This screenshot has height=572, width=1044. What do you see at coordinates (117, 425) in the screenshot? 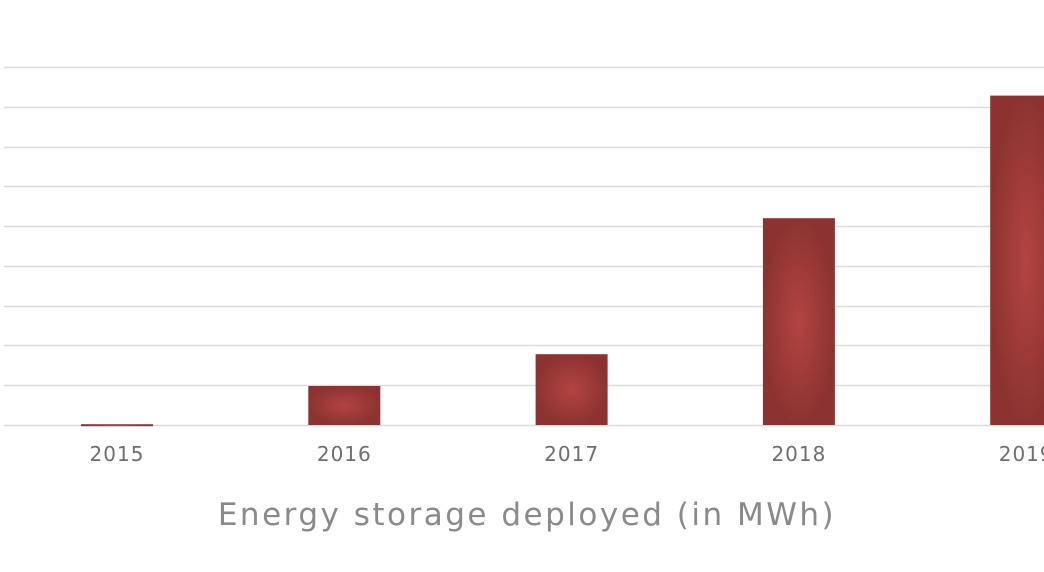
I see `bar-2015` at bounding box center [117, 425].